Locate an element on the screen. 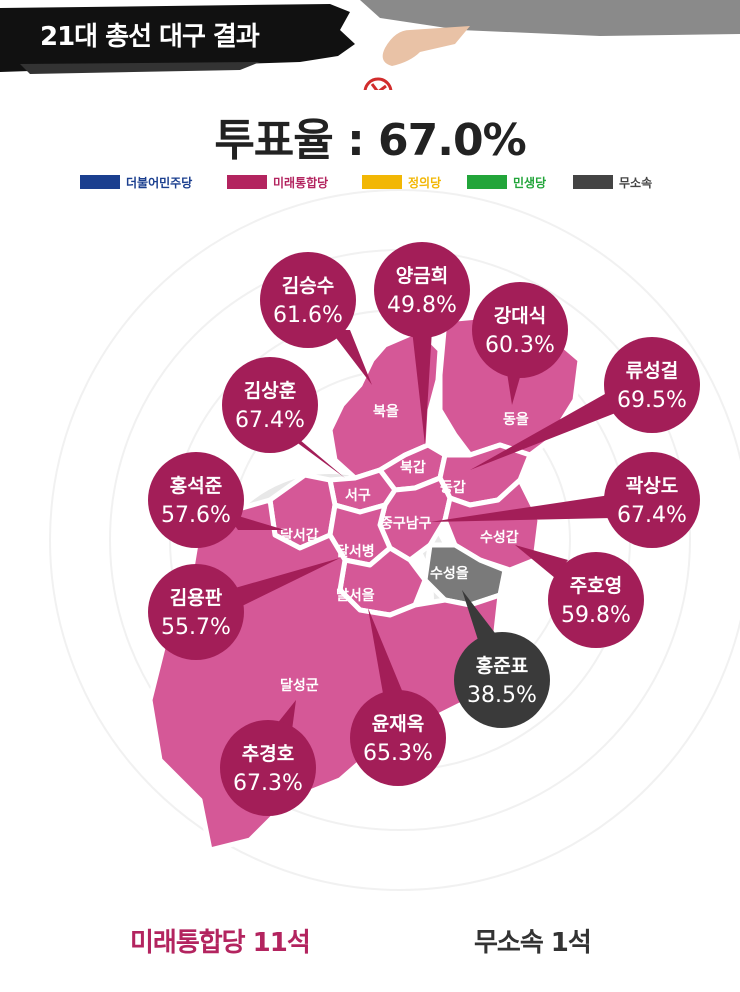  district-label: 달서병 is located at coordinates (355, 551).